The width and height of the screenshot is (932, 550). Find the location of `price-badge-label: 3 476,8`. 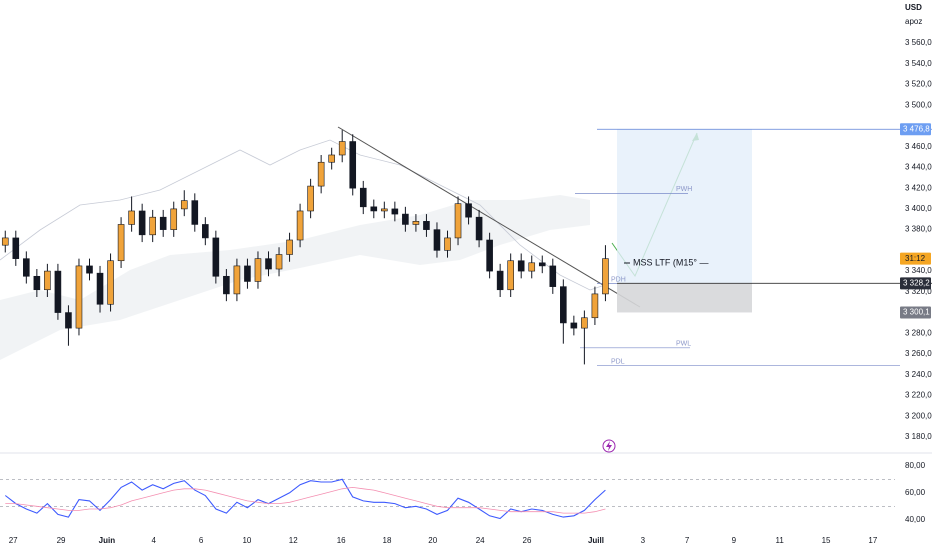

price-badge-label: 3 476,8 is located at coordinates (916, 128).